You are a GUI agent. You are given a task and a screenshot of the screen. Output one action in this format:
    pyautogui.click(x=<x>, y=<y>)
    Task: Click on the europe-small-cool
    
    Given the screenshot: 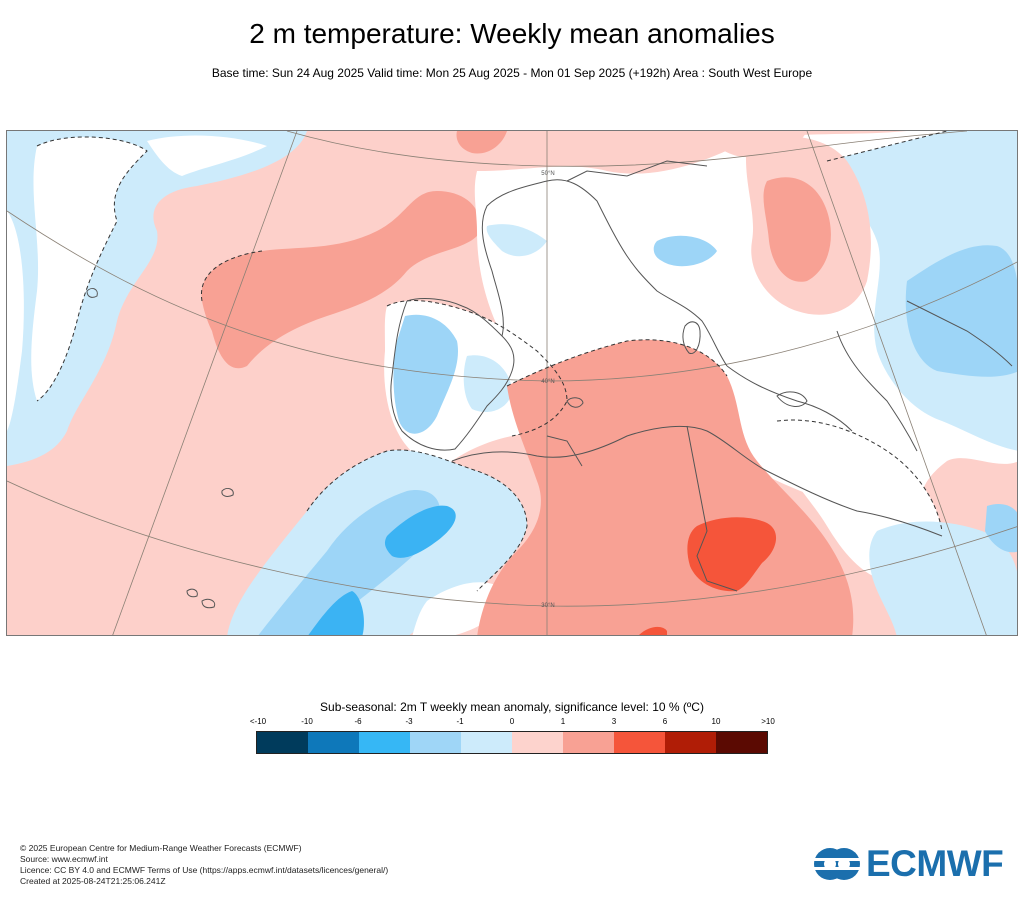 What is the action you would take?
    pyautogui.click(x=685, y=251)
    